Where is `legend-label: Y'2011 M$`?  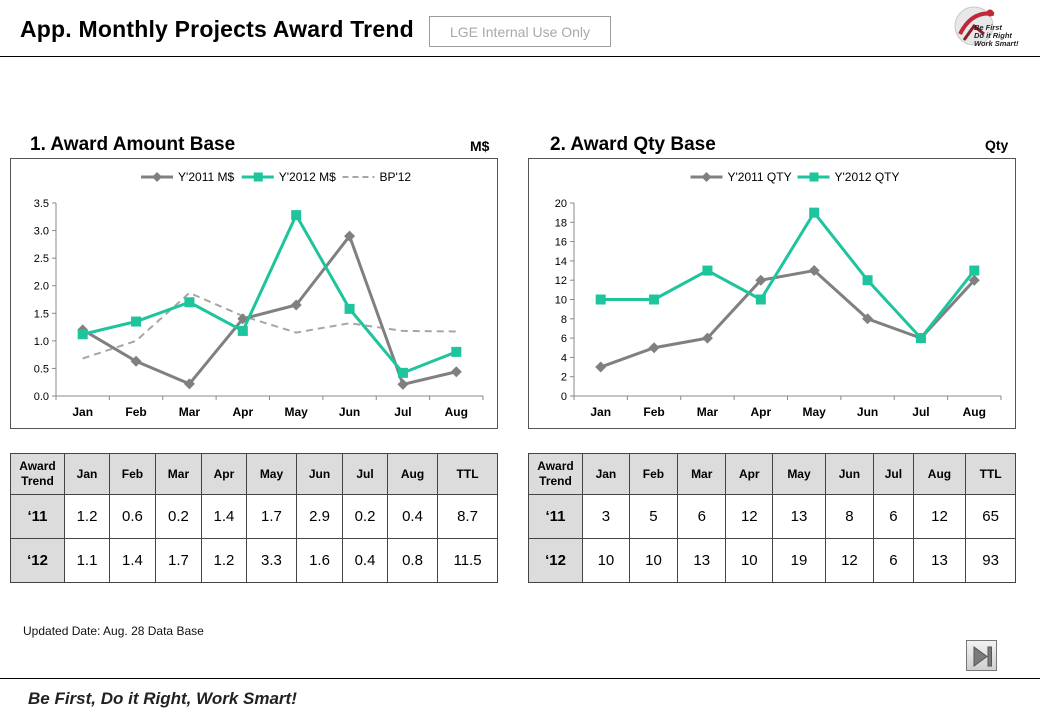 legend-label: Y'2011 M$ is located at coordinates (206, 177).